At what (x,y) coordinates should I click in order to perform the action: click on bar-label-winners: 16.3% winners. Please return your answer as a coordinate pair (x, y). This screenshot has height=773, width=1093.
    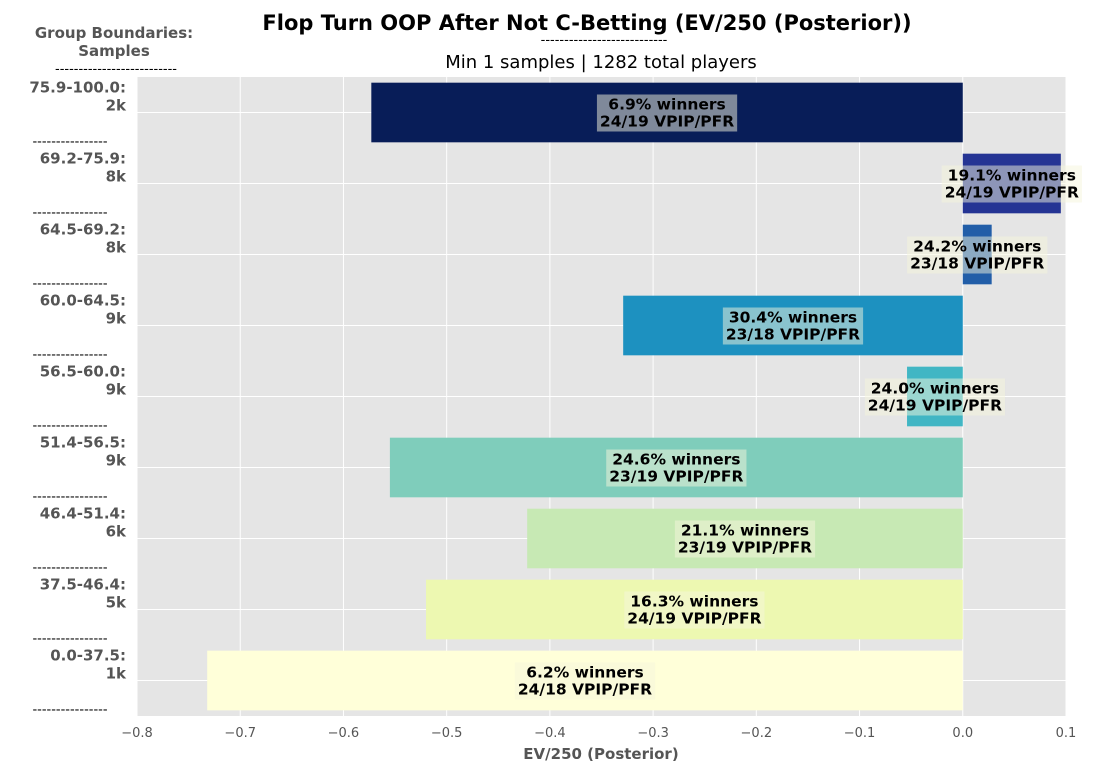
    Looking at the image, I should click on (694, 602).